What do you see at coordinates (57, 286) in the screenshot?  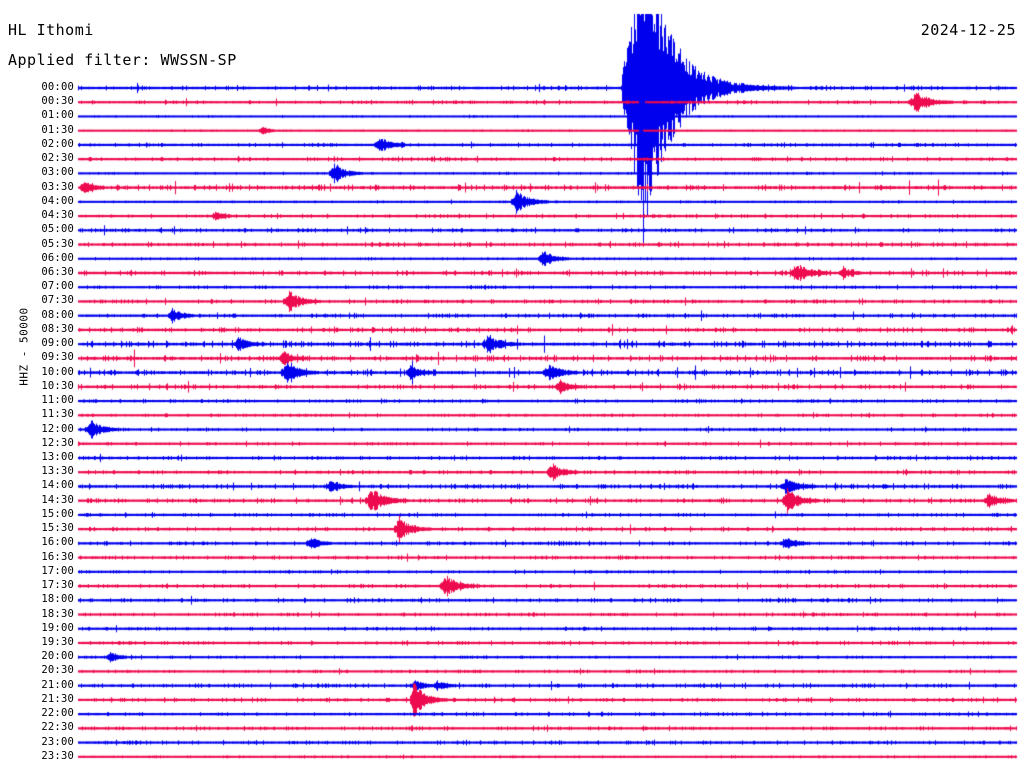 I see `time-label: 07:00` at bounding box center [57, 286].